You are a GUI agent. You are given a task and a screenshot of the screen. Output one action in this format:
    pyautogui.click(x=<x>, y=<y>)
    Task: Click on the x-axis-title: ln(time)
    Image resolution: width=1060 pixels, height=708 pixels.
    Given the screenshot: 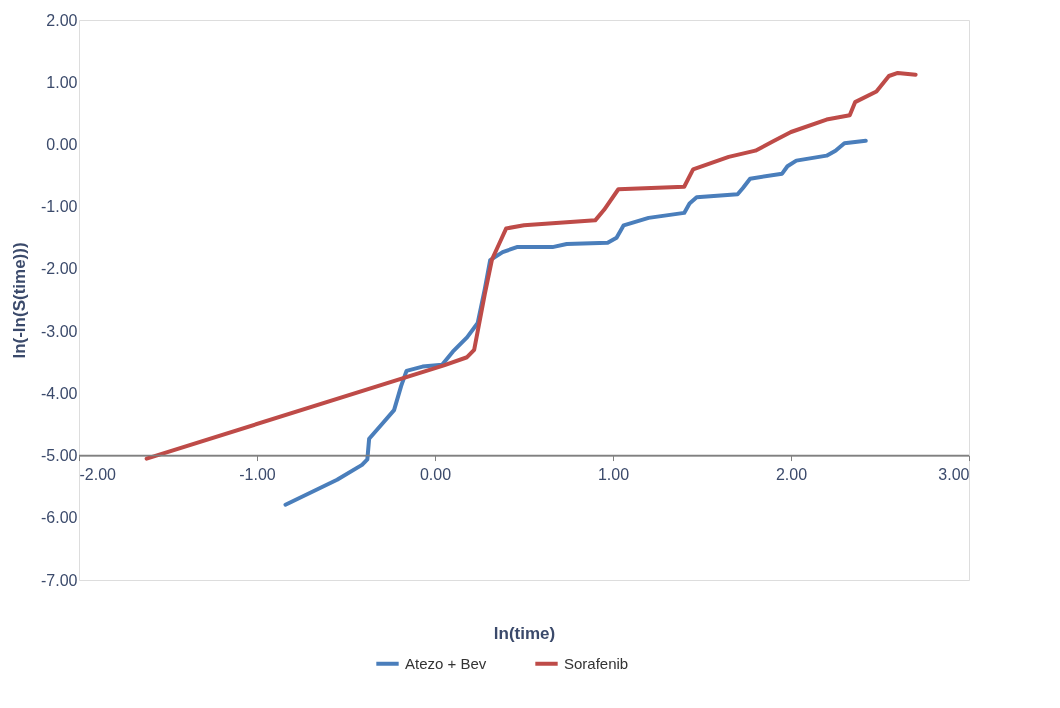 What is the action you would take?
    pyautogui.click(x=524, y=633)
    